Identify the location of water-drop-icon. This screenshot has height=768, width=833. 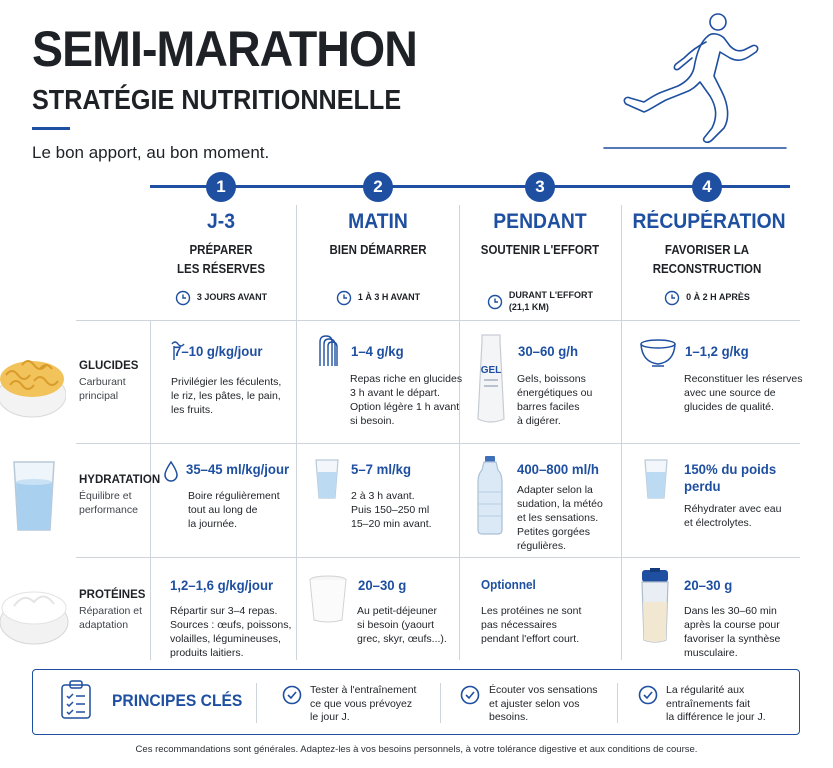
(171, 471).